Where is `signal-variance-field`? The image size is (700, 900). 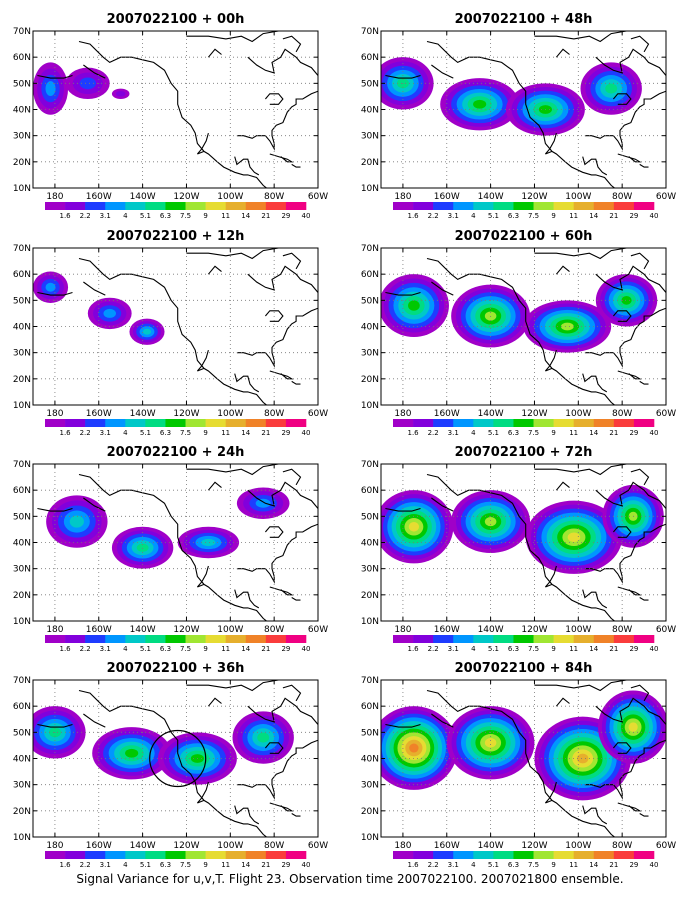 signal-variance-field is located at coordinates (511, 96).